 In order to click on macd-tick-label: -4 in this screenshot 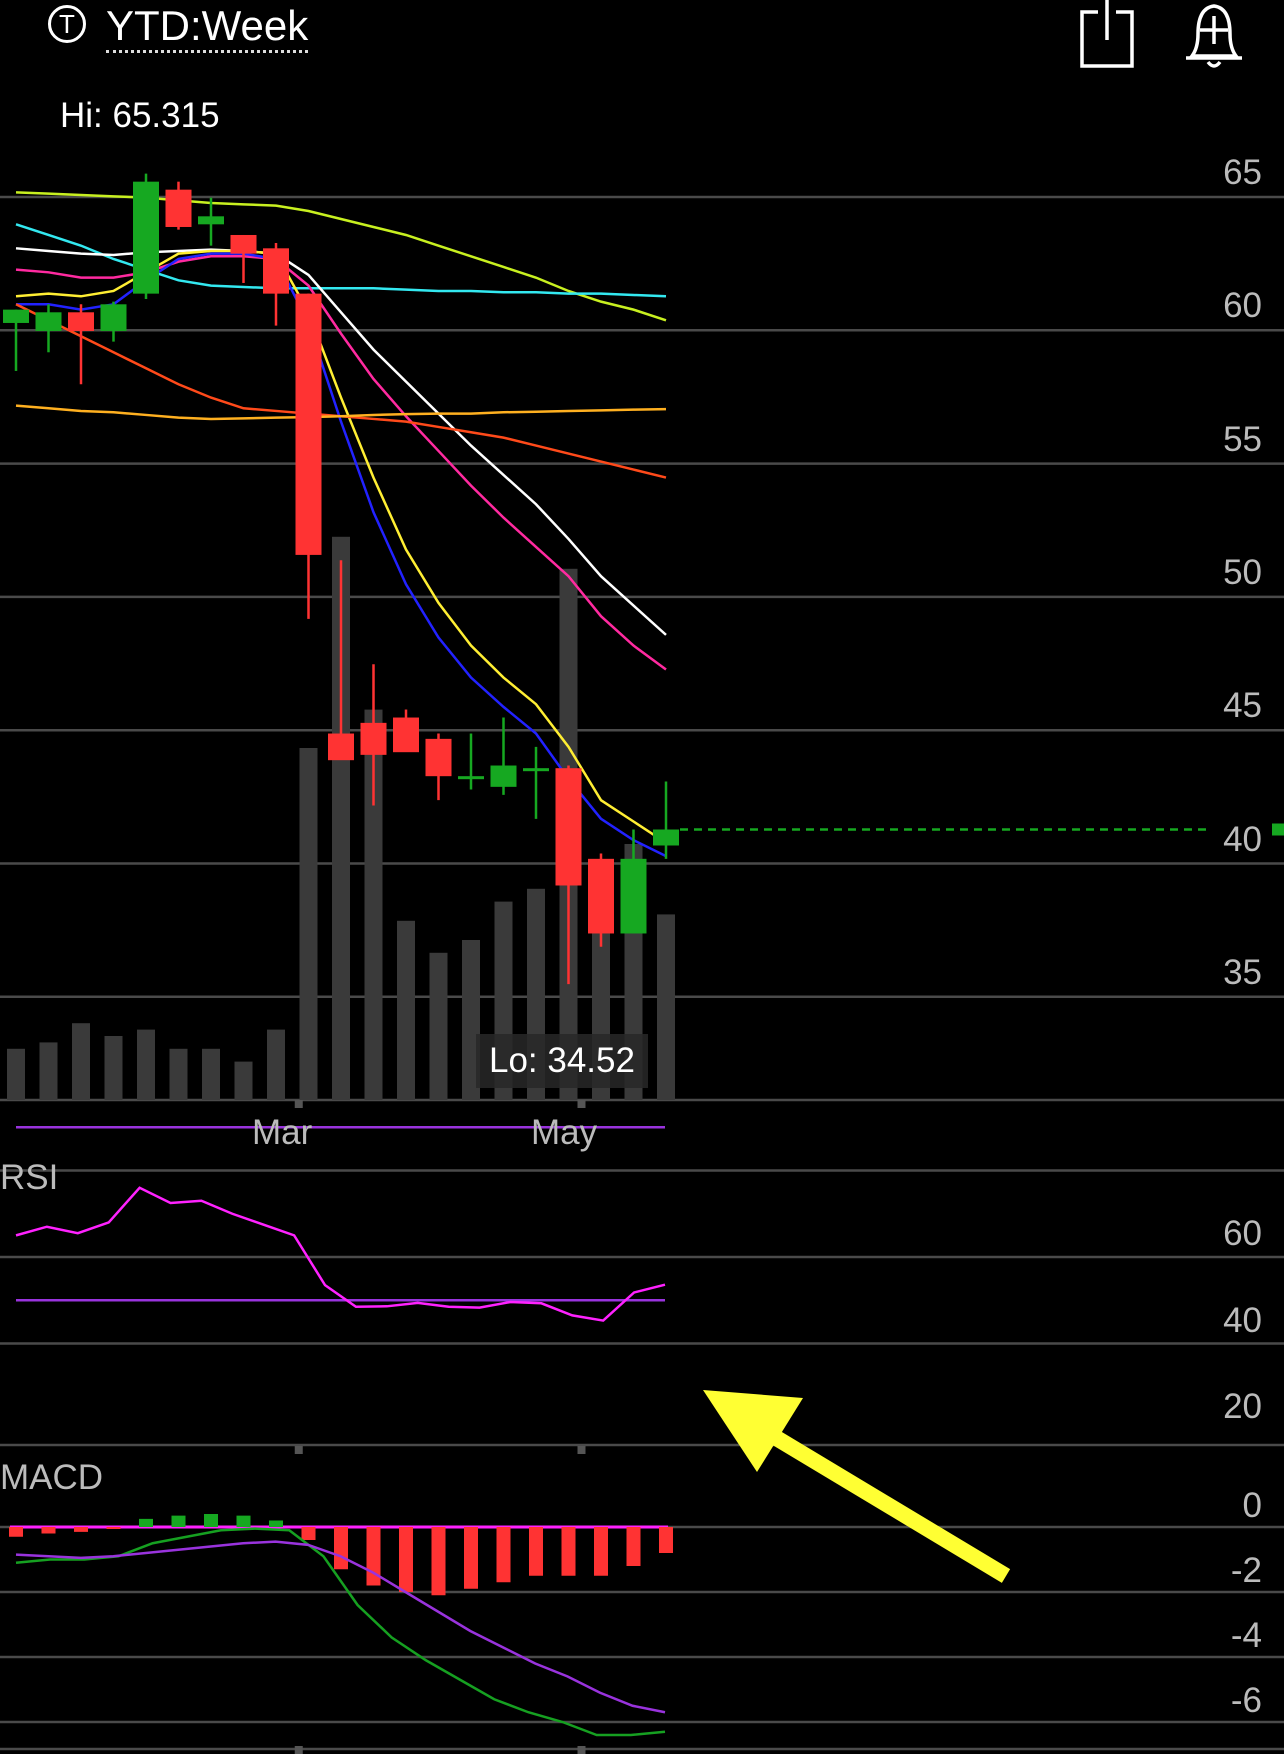, I will do `click(1246, 1635)`.